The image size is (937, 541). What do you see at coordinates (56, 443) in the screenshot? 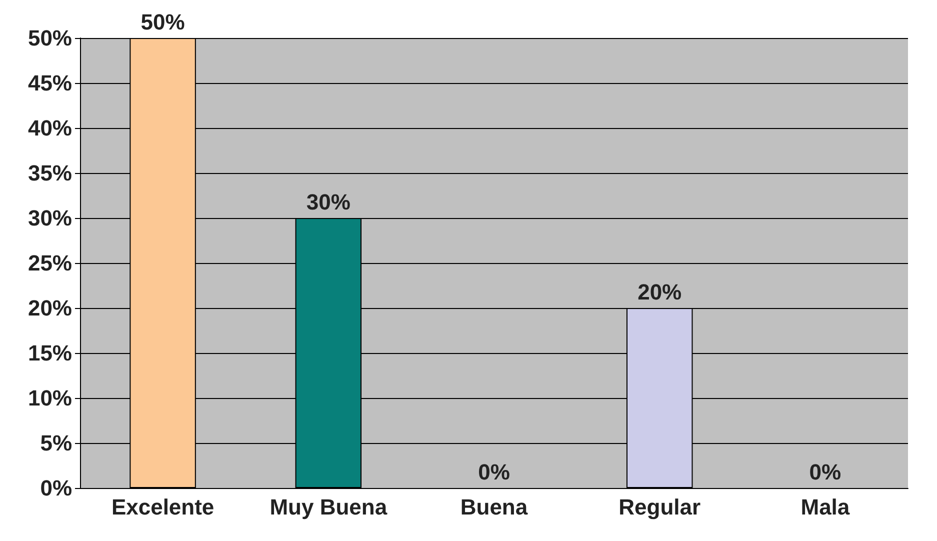
I see `y-tick-label: 5%` at bounding box center [56, 443].